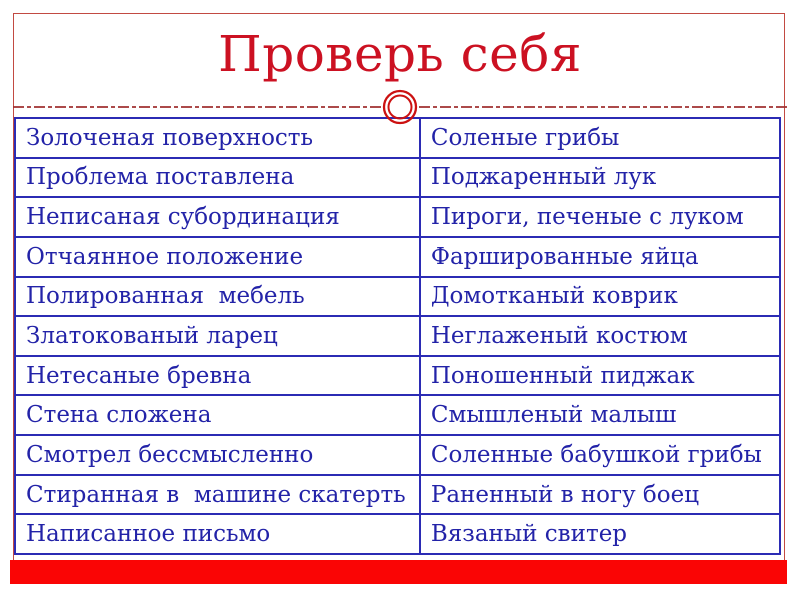 This screenshot has height=600, width=800. I want to click on table-cell: Полированная мебель, so click(165, 296).